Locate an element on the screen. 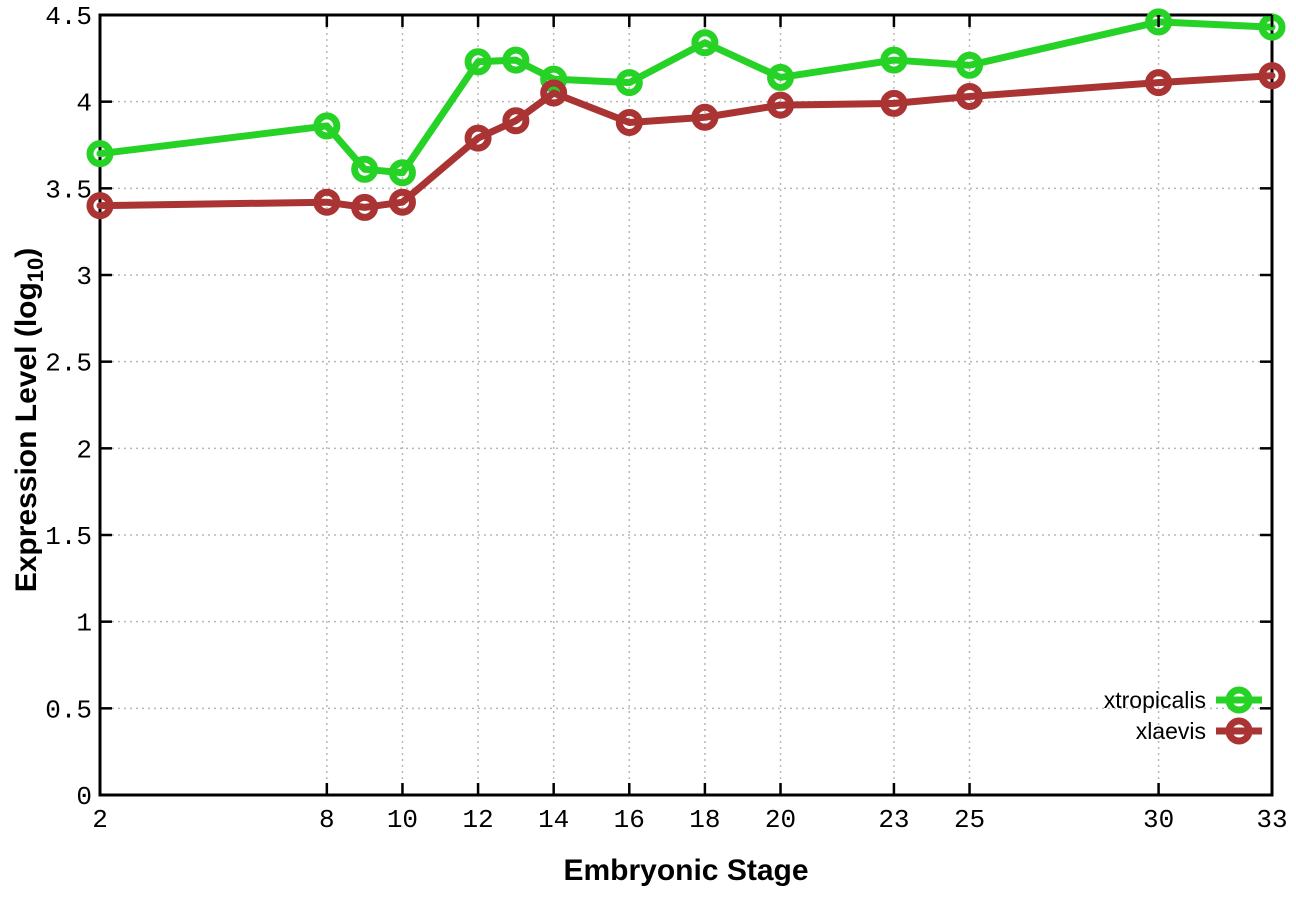 Image resolution: width=1296 pixels, height=907 pixels. y-tick-label-1: 1 is located at coordinates (84, 624).